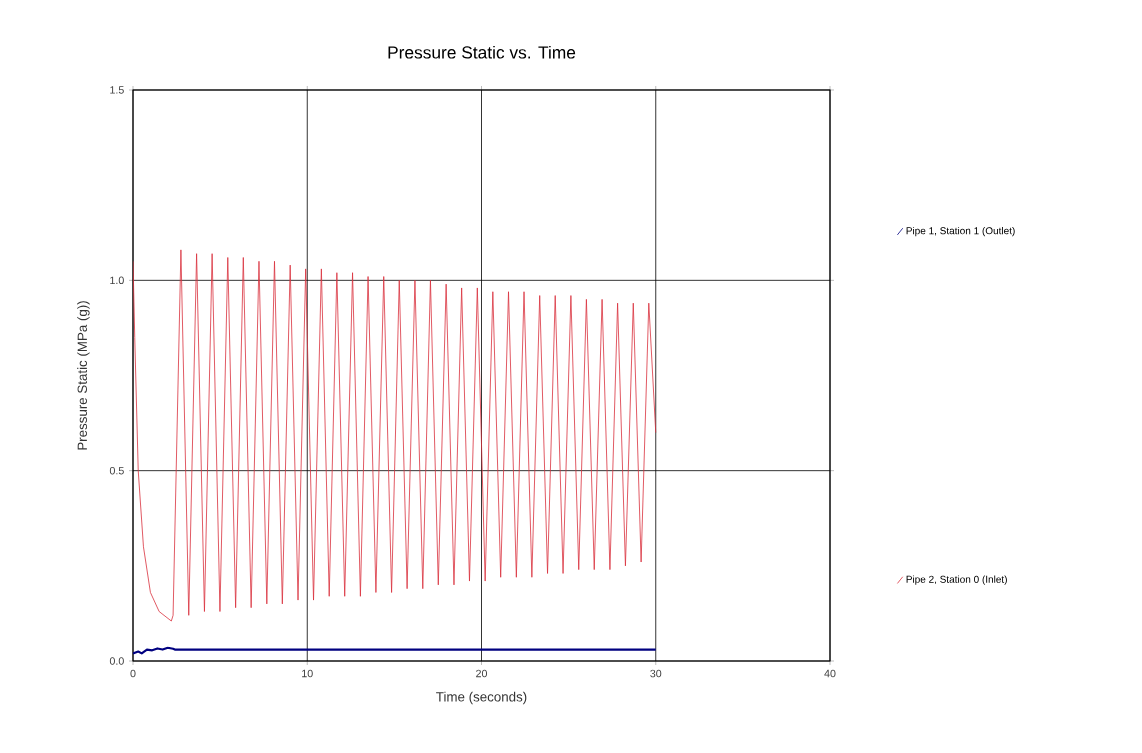  Describe the element at coordinates (482, 52) in the screenshot. I see `chart-title: Pressure Static vs. Time` at that location.